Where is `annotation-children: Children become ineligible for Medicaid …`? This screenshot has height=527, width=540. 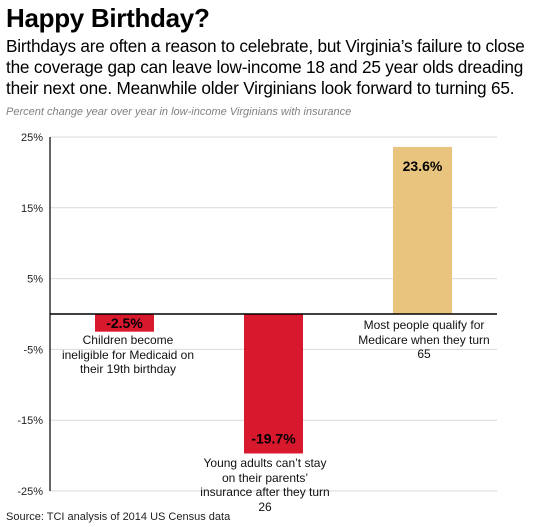
annotation-children: Children become ineligible for Medicaid … is located at coordinates (128, 354).